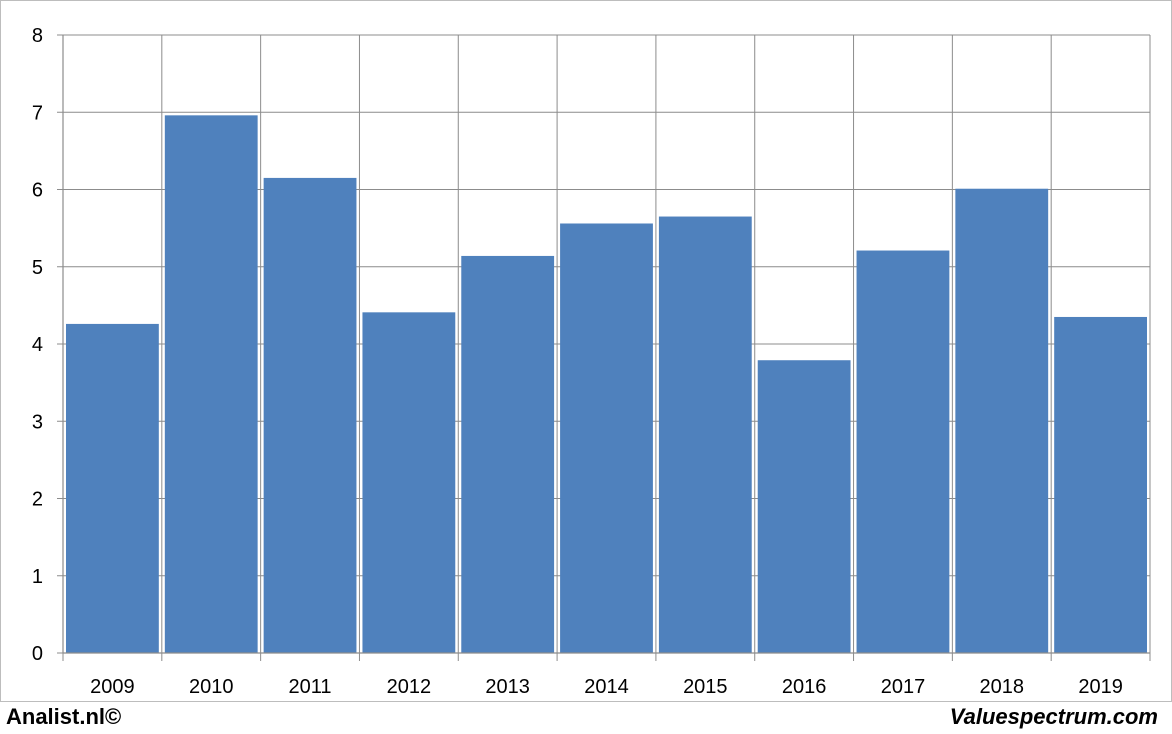  What do you see at coordinates (804, 506) in the screenshot?
I see `bar-2016` at bounding box center [804, 506].